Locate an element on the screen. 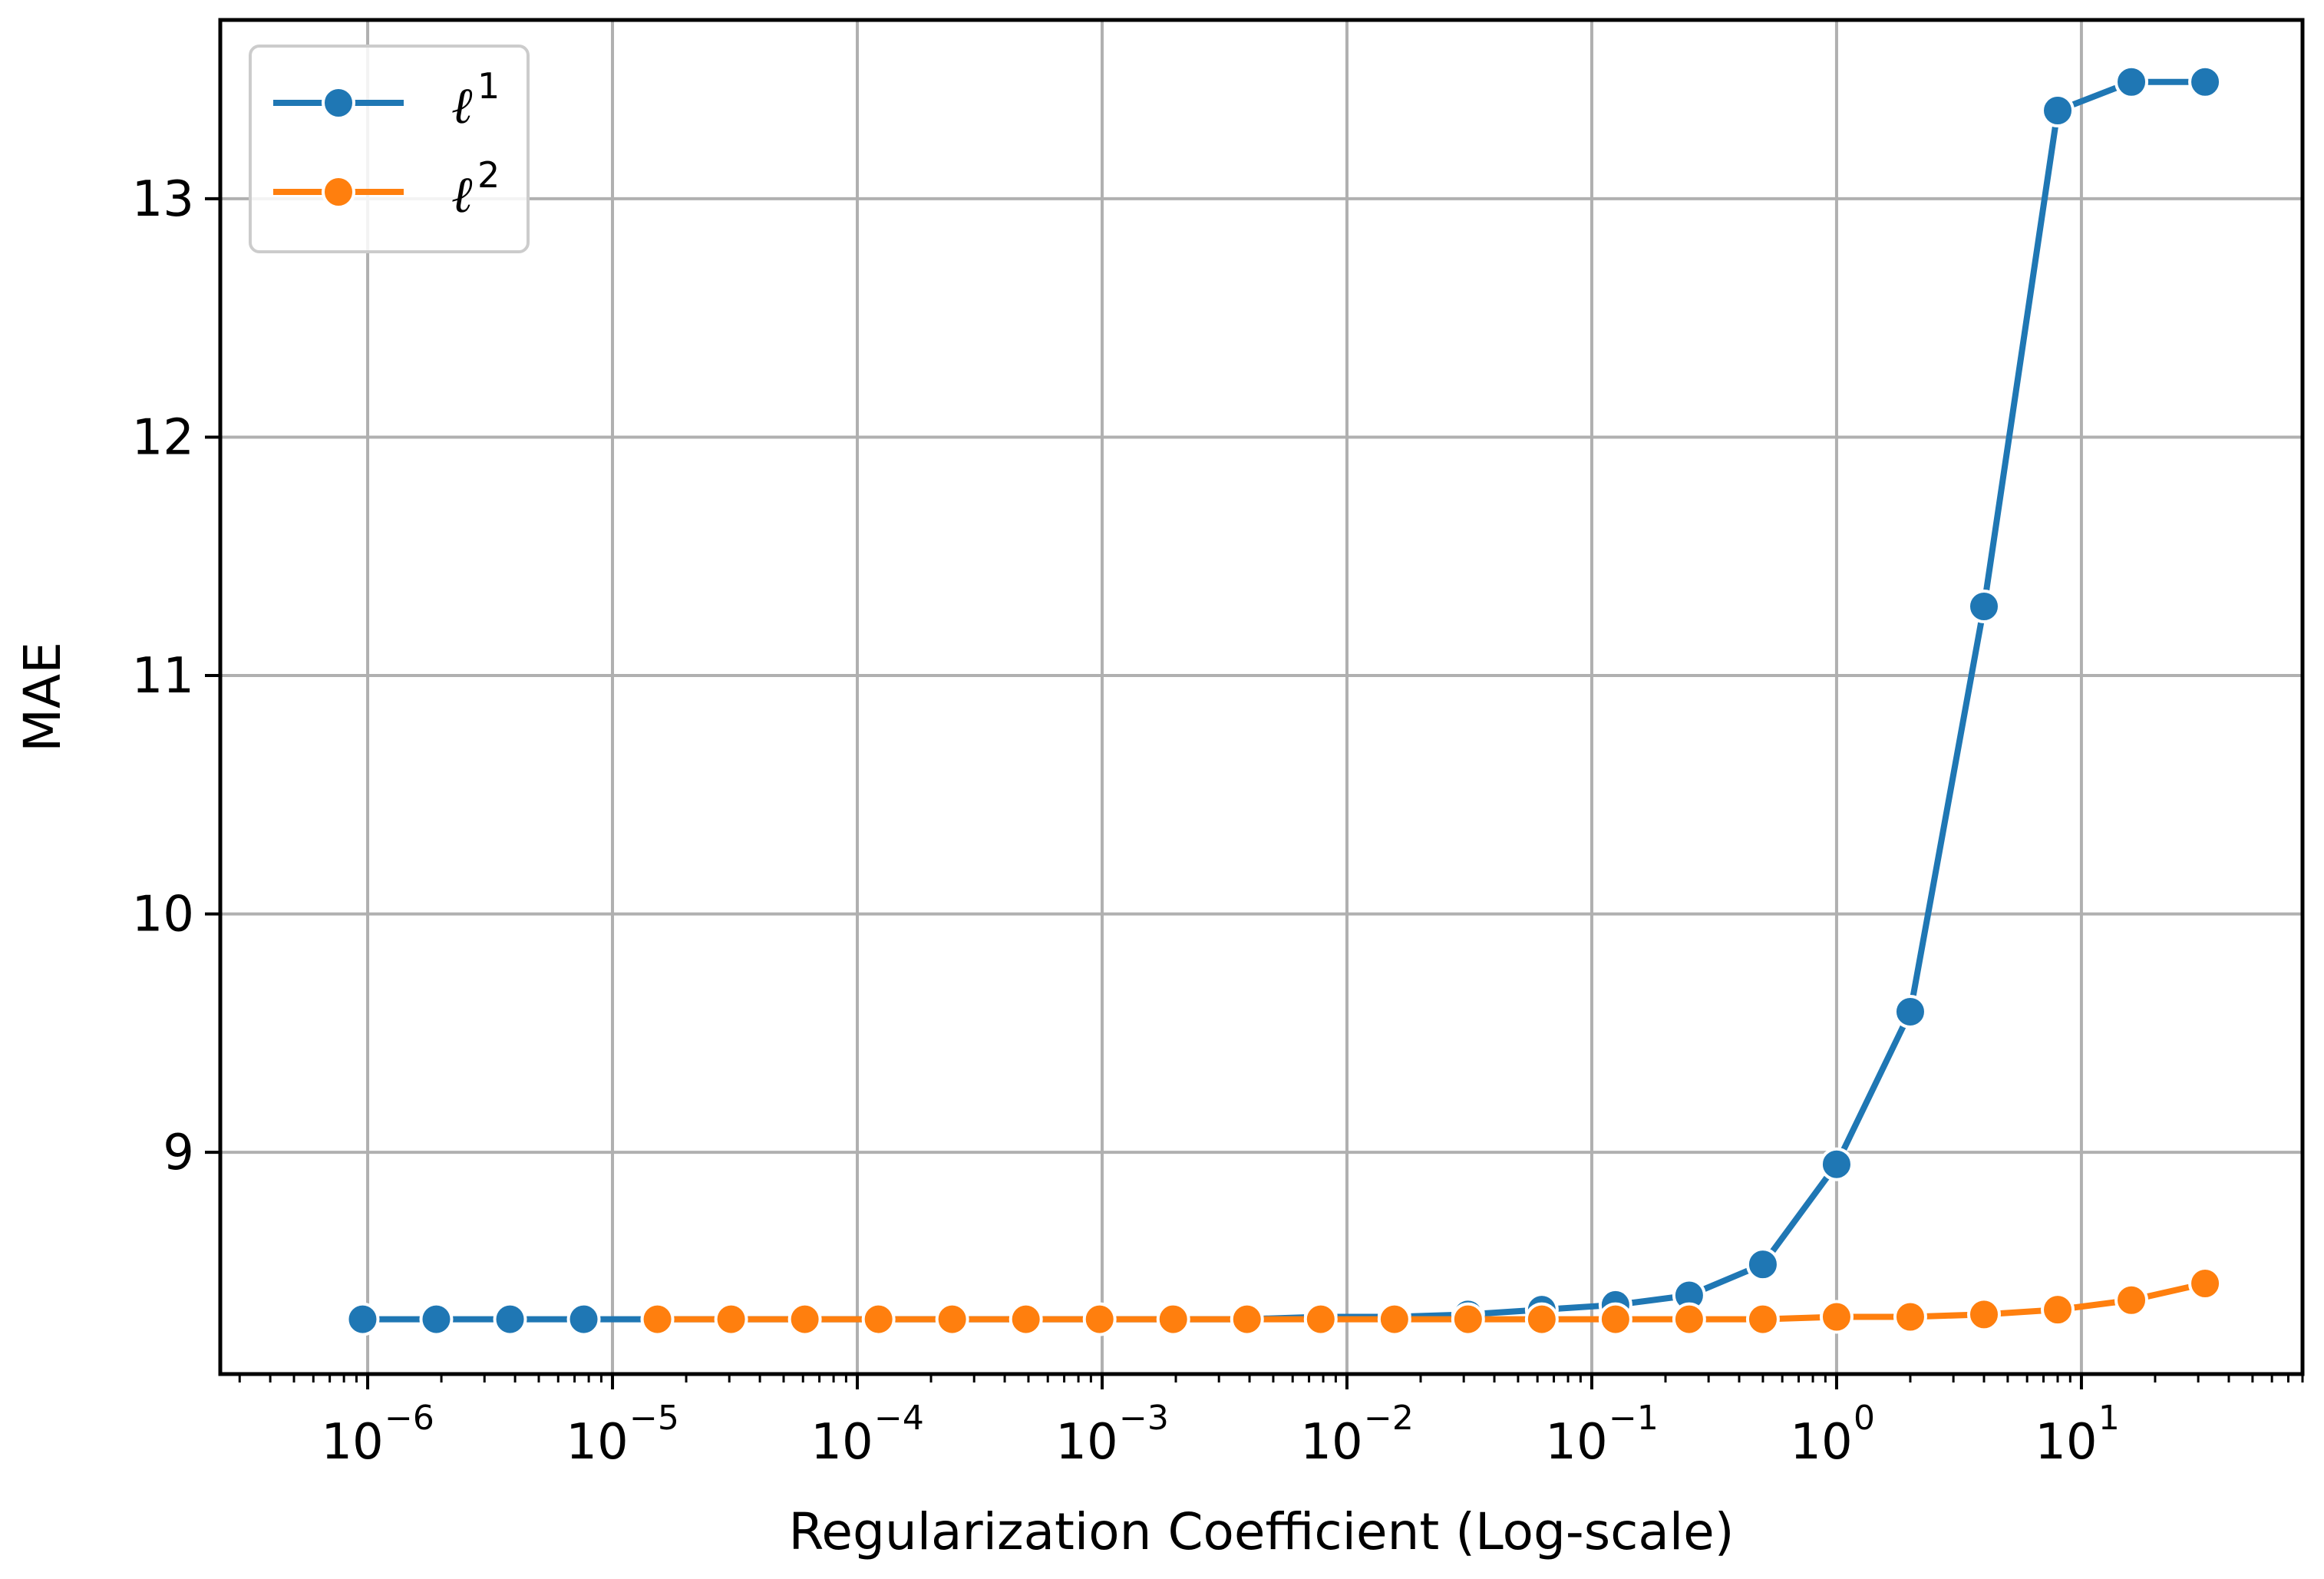 This screenshot has height=1579, width=2324. legend-box is located at coordinates (389, 149).